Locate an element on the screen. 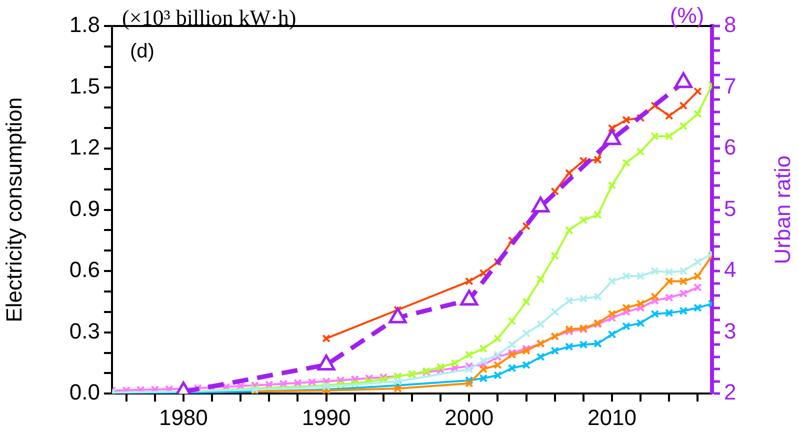 The height and width of the screenshot is (440, 798). y2-tick-label: 4 is located at coordinates (730, 269).